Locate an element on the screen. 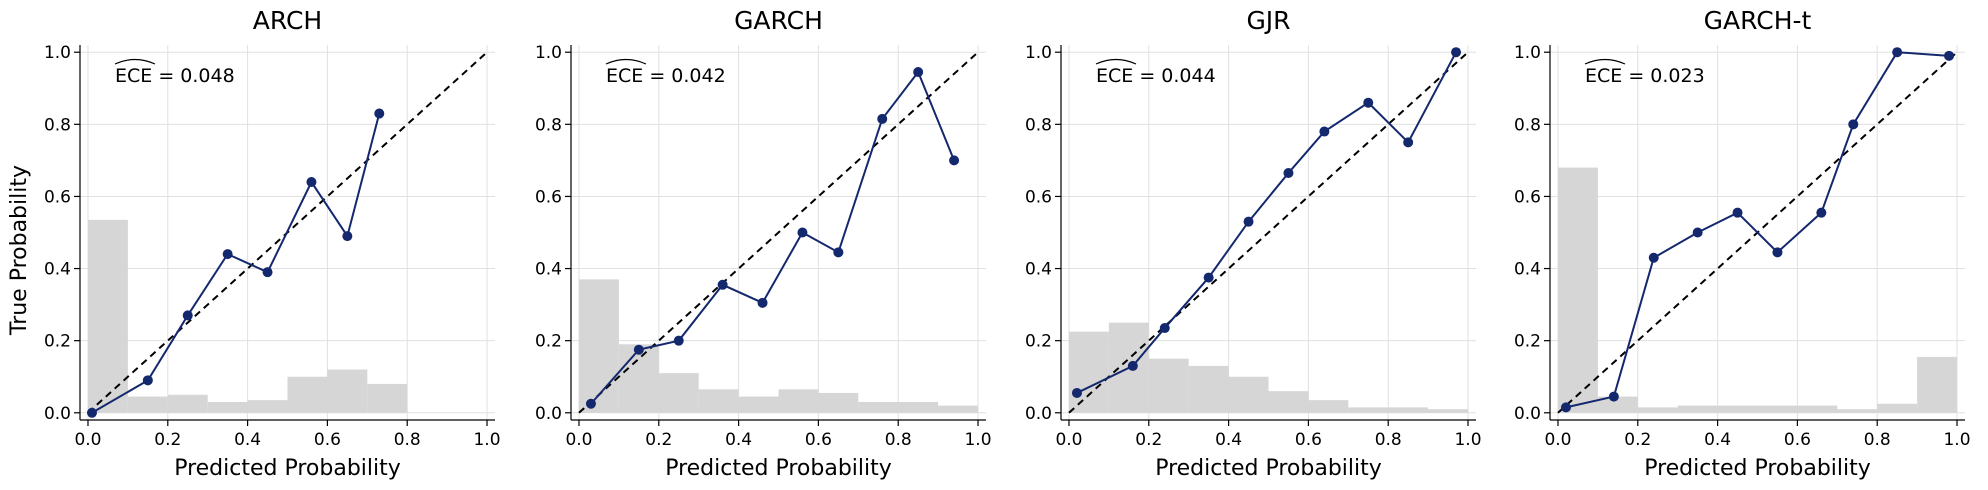  ece-annotation: ECE = 0.023 is located at coordinates (1645, 76).